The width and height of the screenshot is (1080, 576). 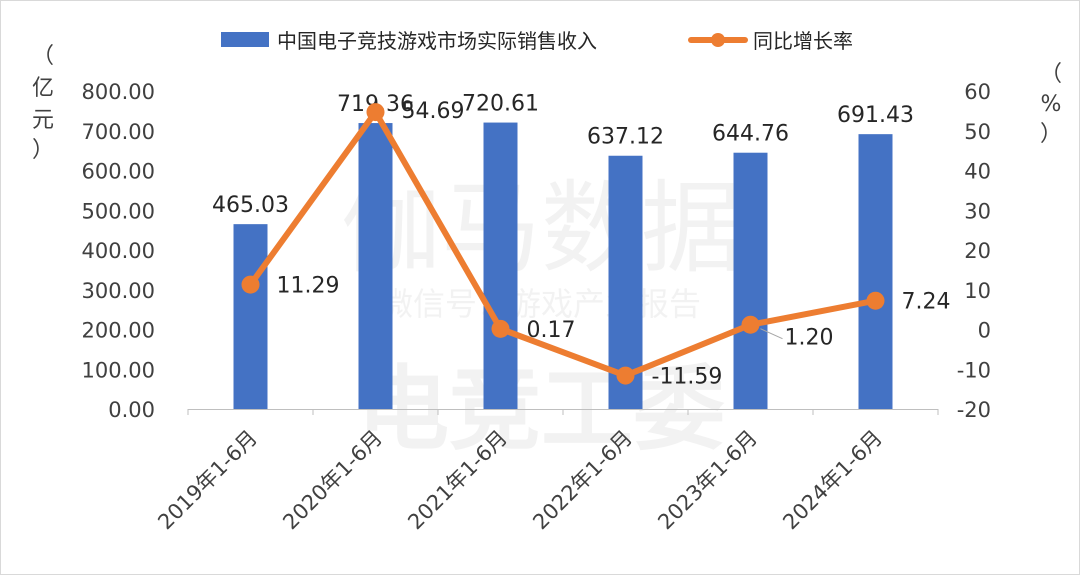 What do you see at coordinates (118, 92) in the screenshot?
I see `left-axis-tick: 800.00` at bounding box center [118, 92].